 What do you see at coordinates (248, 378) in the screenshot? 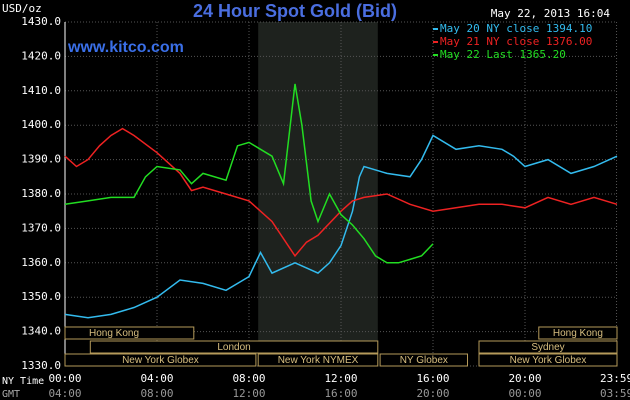
I see `x-tick-label: 08:00` at bounding box center [248, 378].